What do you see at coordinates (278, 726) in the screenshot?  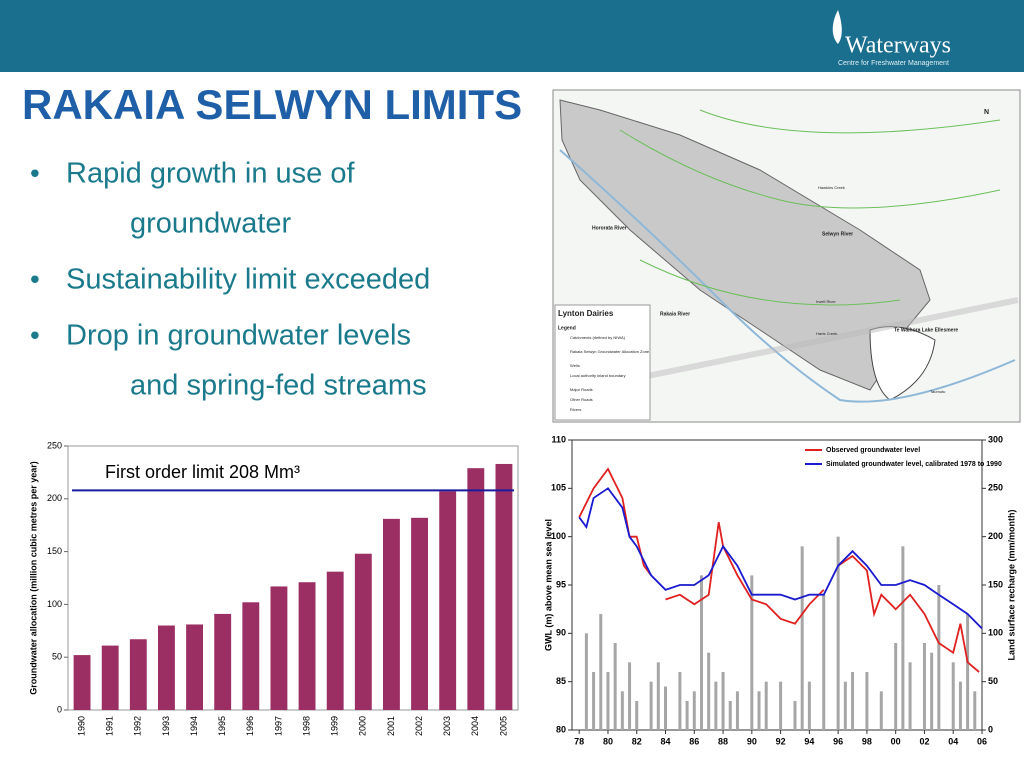 I see `x-tick-label: 1997` at bounding box center [278, 726].